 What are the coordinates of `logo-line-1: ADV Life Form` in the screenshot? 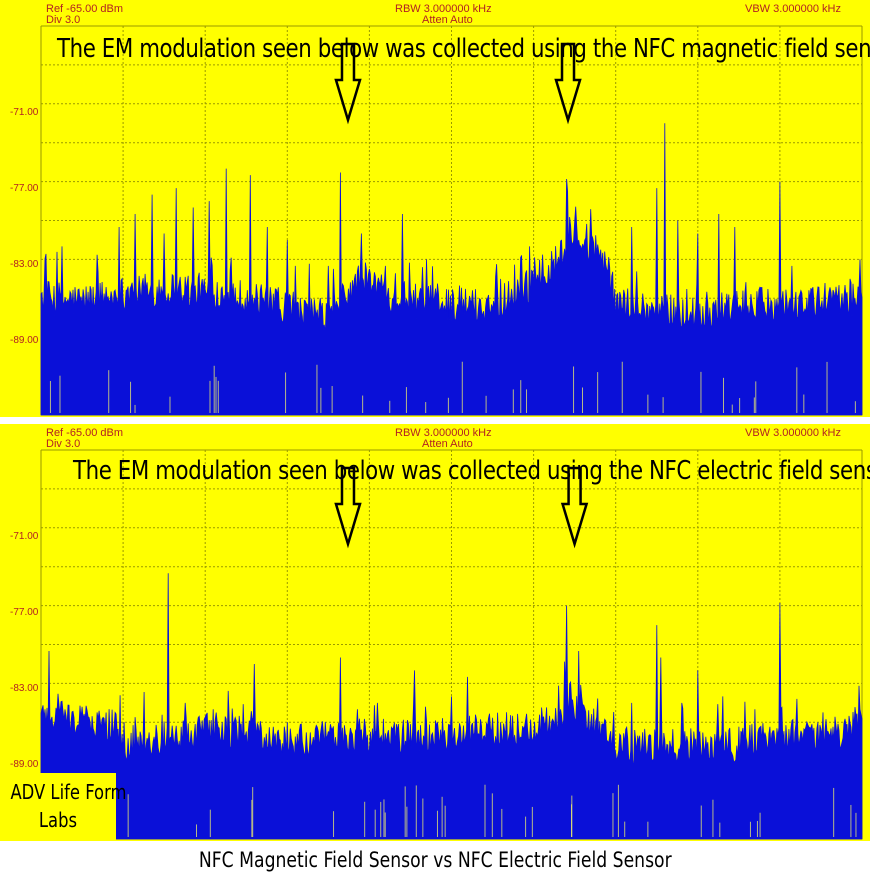 It's located at (68, 792).